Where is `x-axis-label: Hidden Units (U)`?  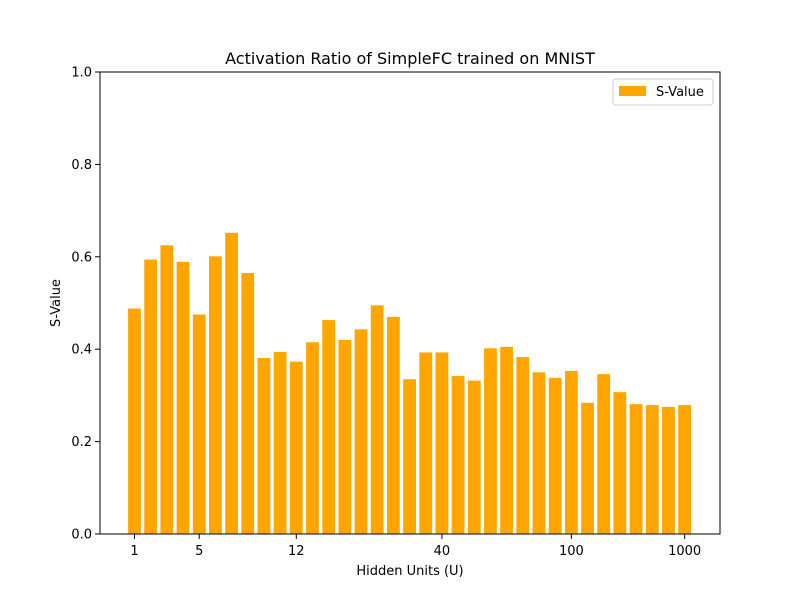
x-axis-label: Hidden Units (U) is located at coordinates (409, 571).